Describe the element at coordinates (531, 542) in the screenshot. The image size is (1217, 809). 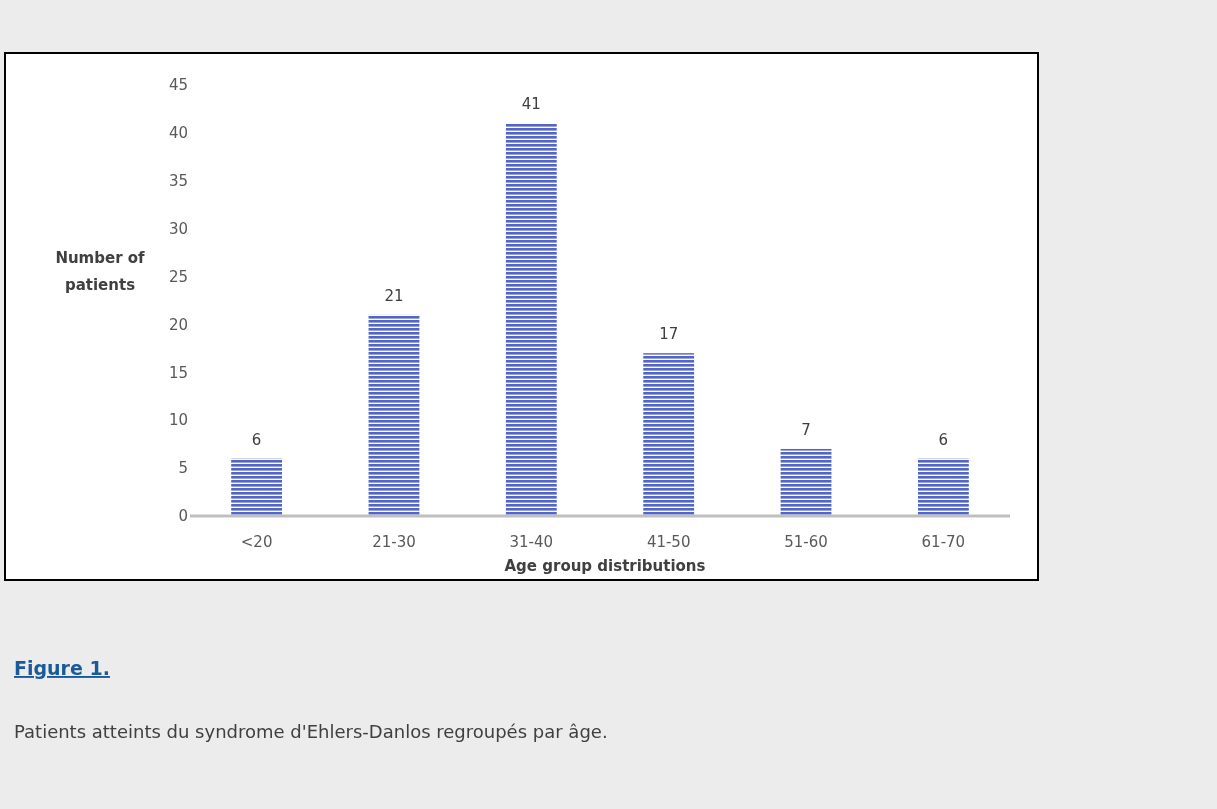
I see `x-tick-label: 31-40` at that location.